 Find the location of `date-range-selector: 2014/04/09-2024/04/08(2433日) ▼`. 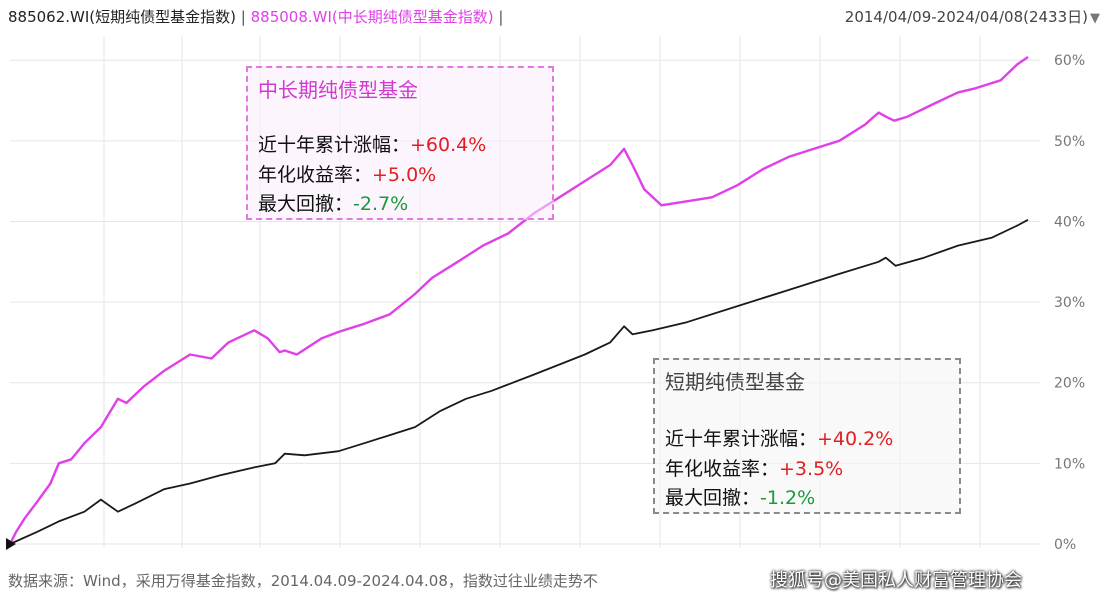

date-range-selector: 2014/04/09-2024/04/08(2433日) ▼ is located at coordinates (972, 16).